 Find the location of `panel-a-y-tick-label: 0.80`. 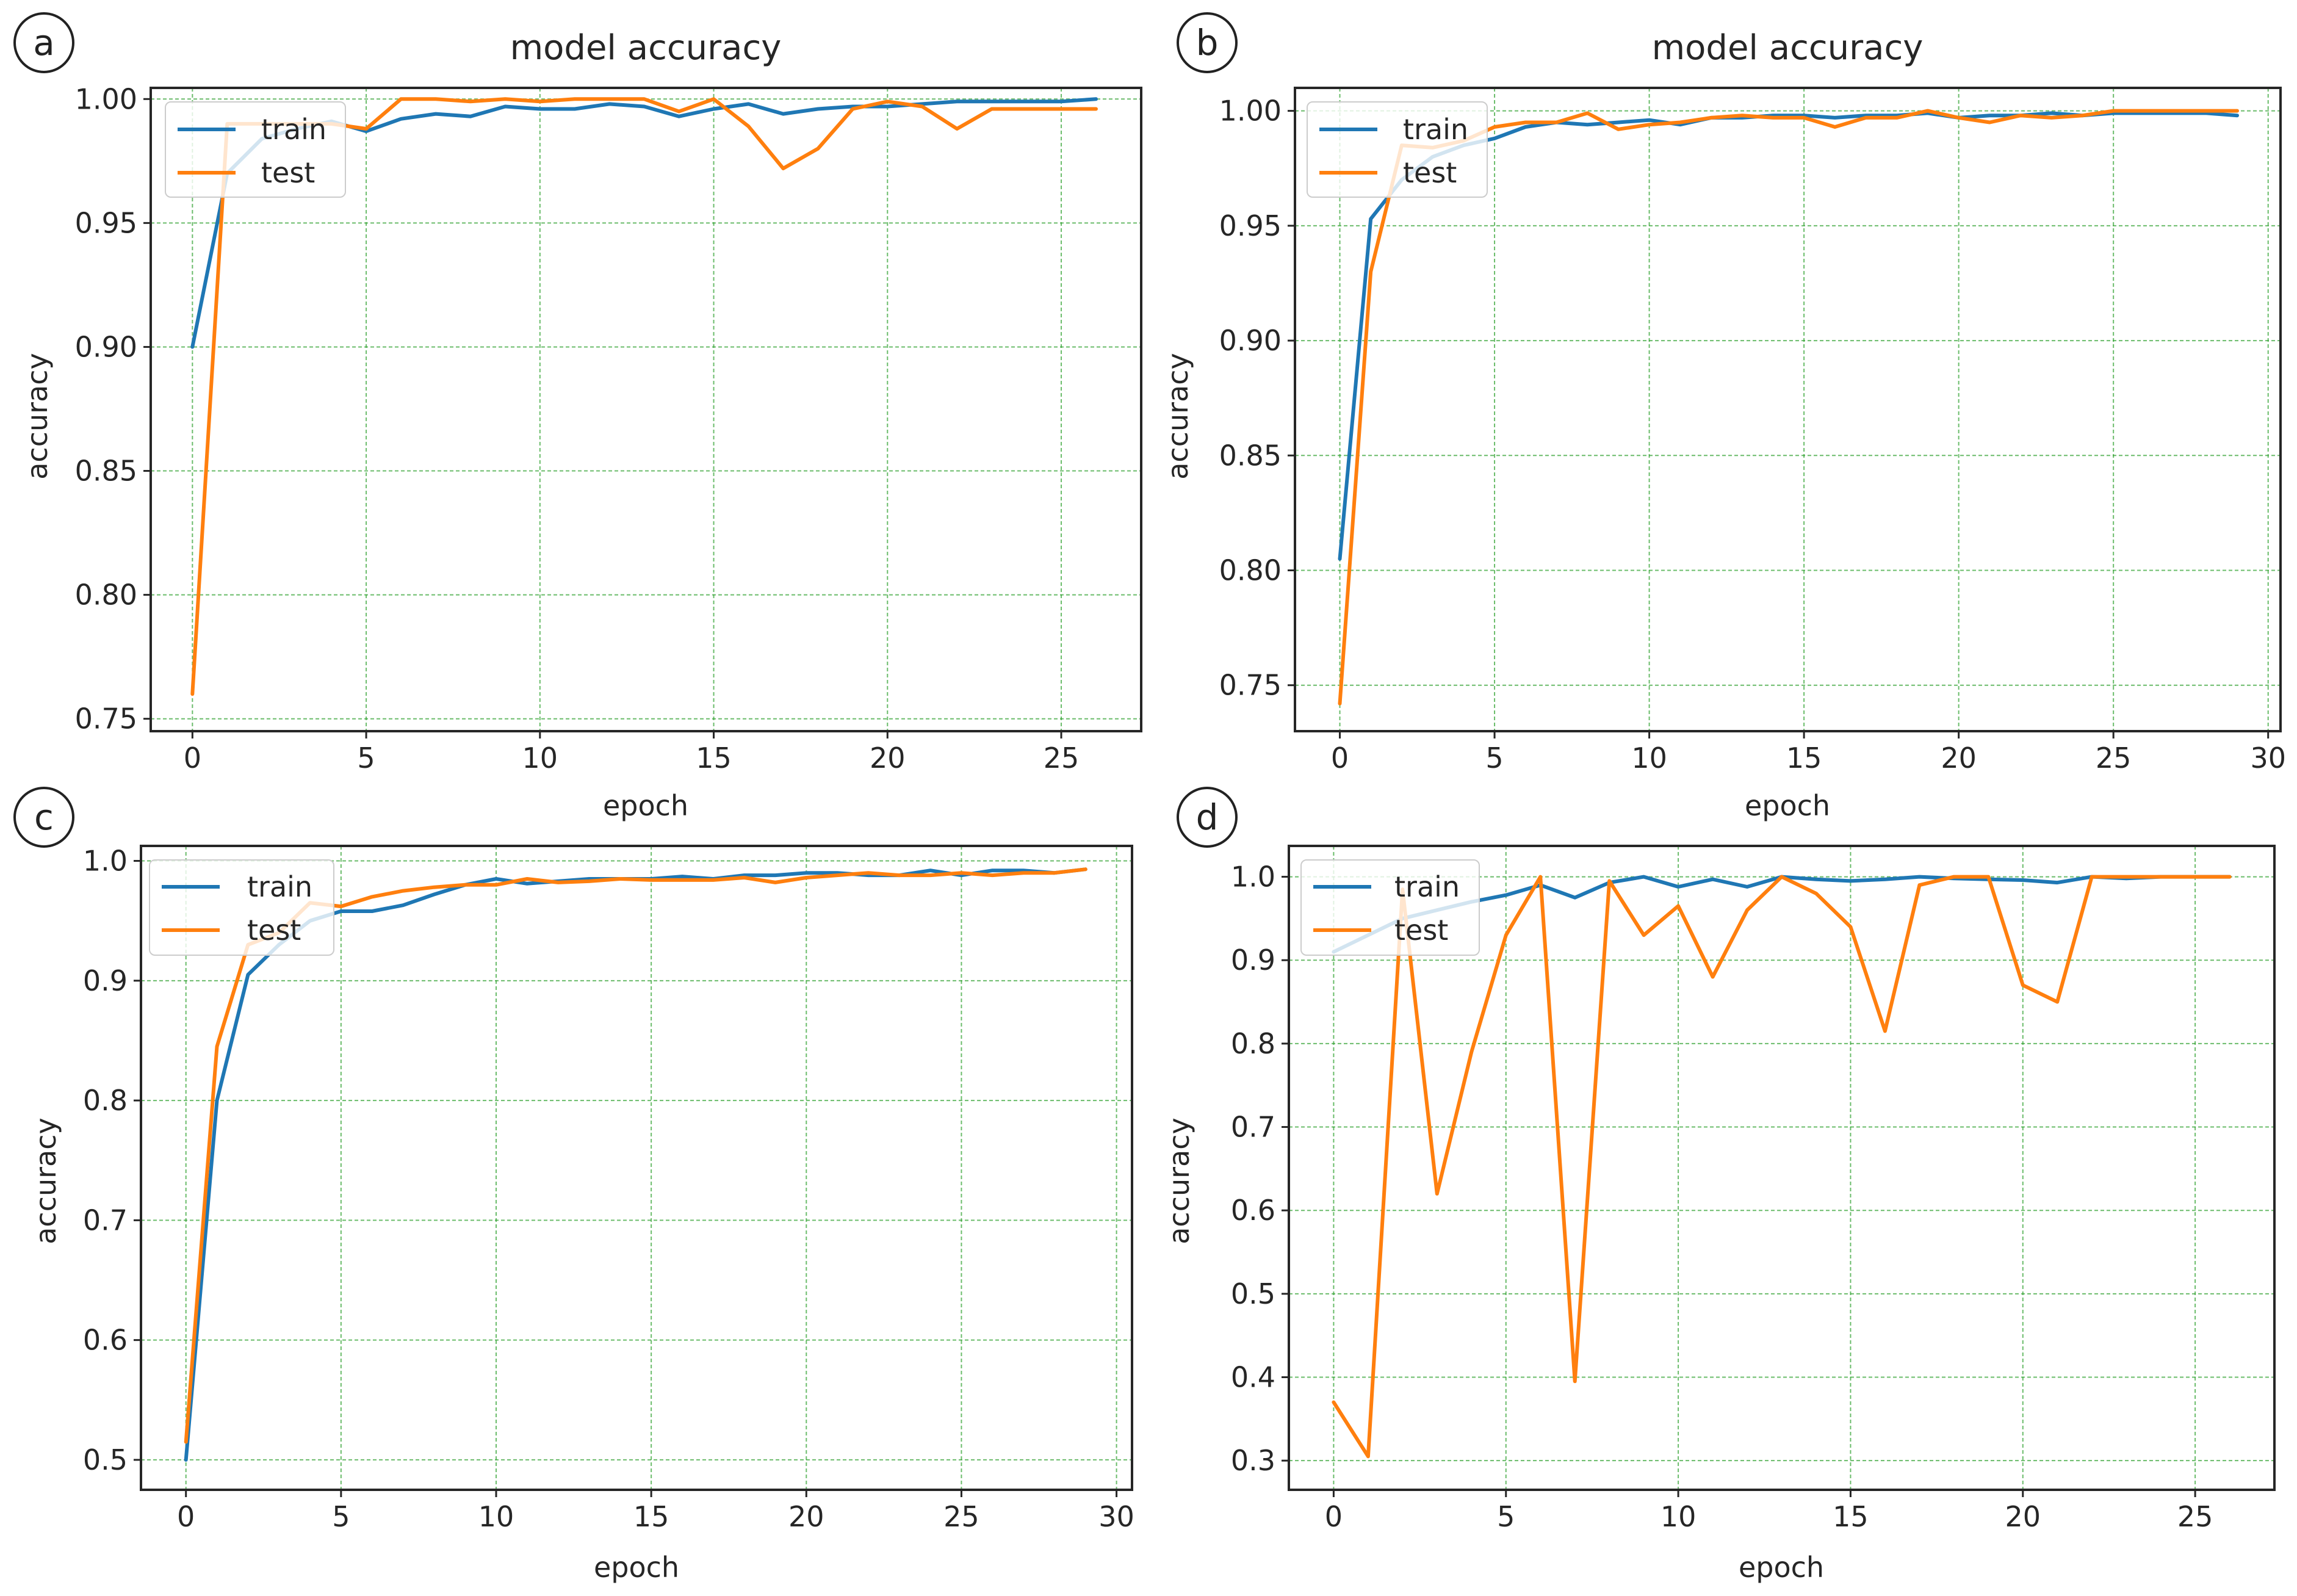

panel-a-y-tick-label: 0.80 is located at coordinates (106, 595).